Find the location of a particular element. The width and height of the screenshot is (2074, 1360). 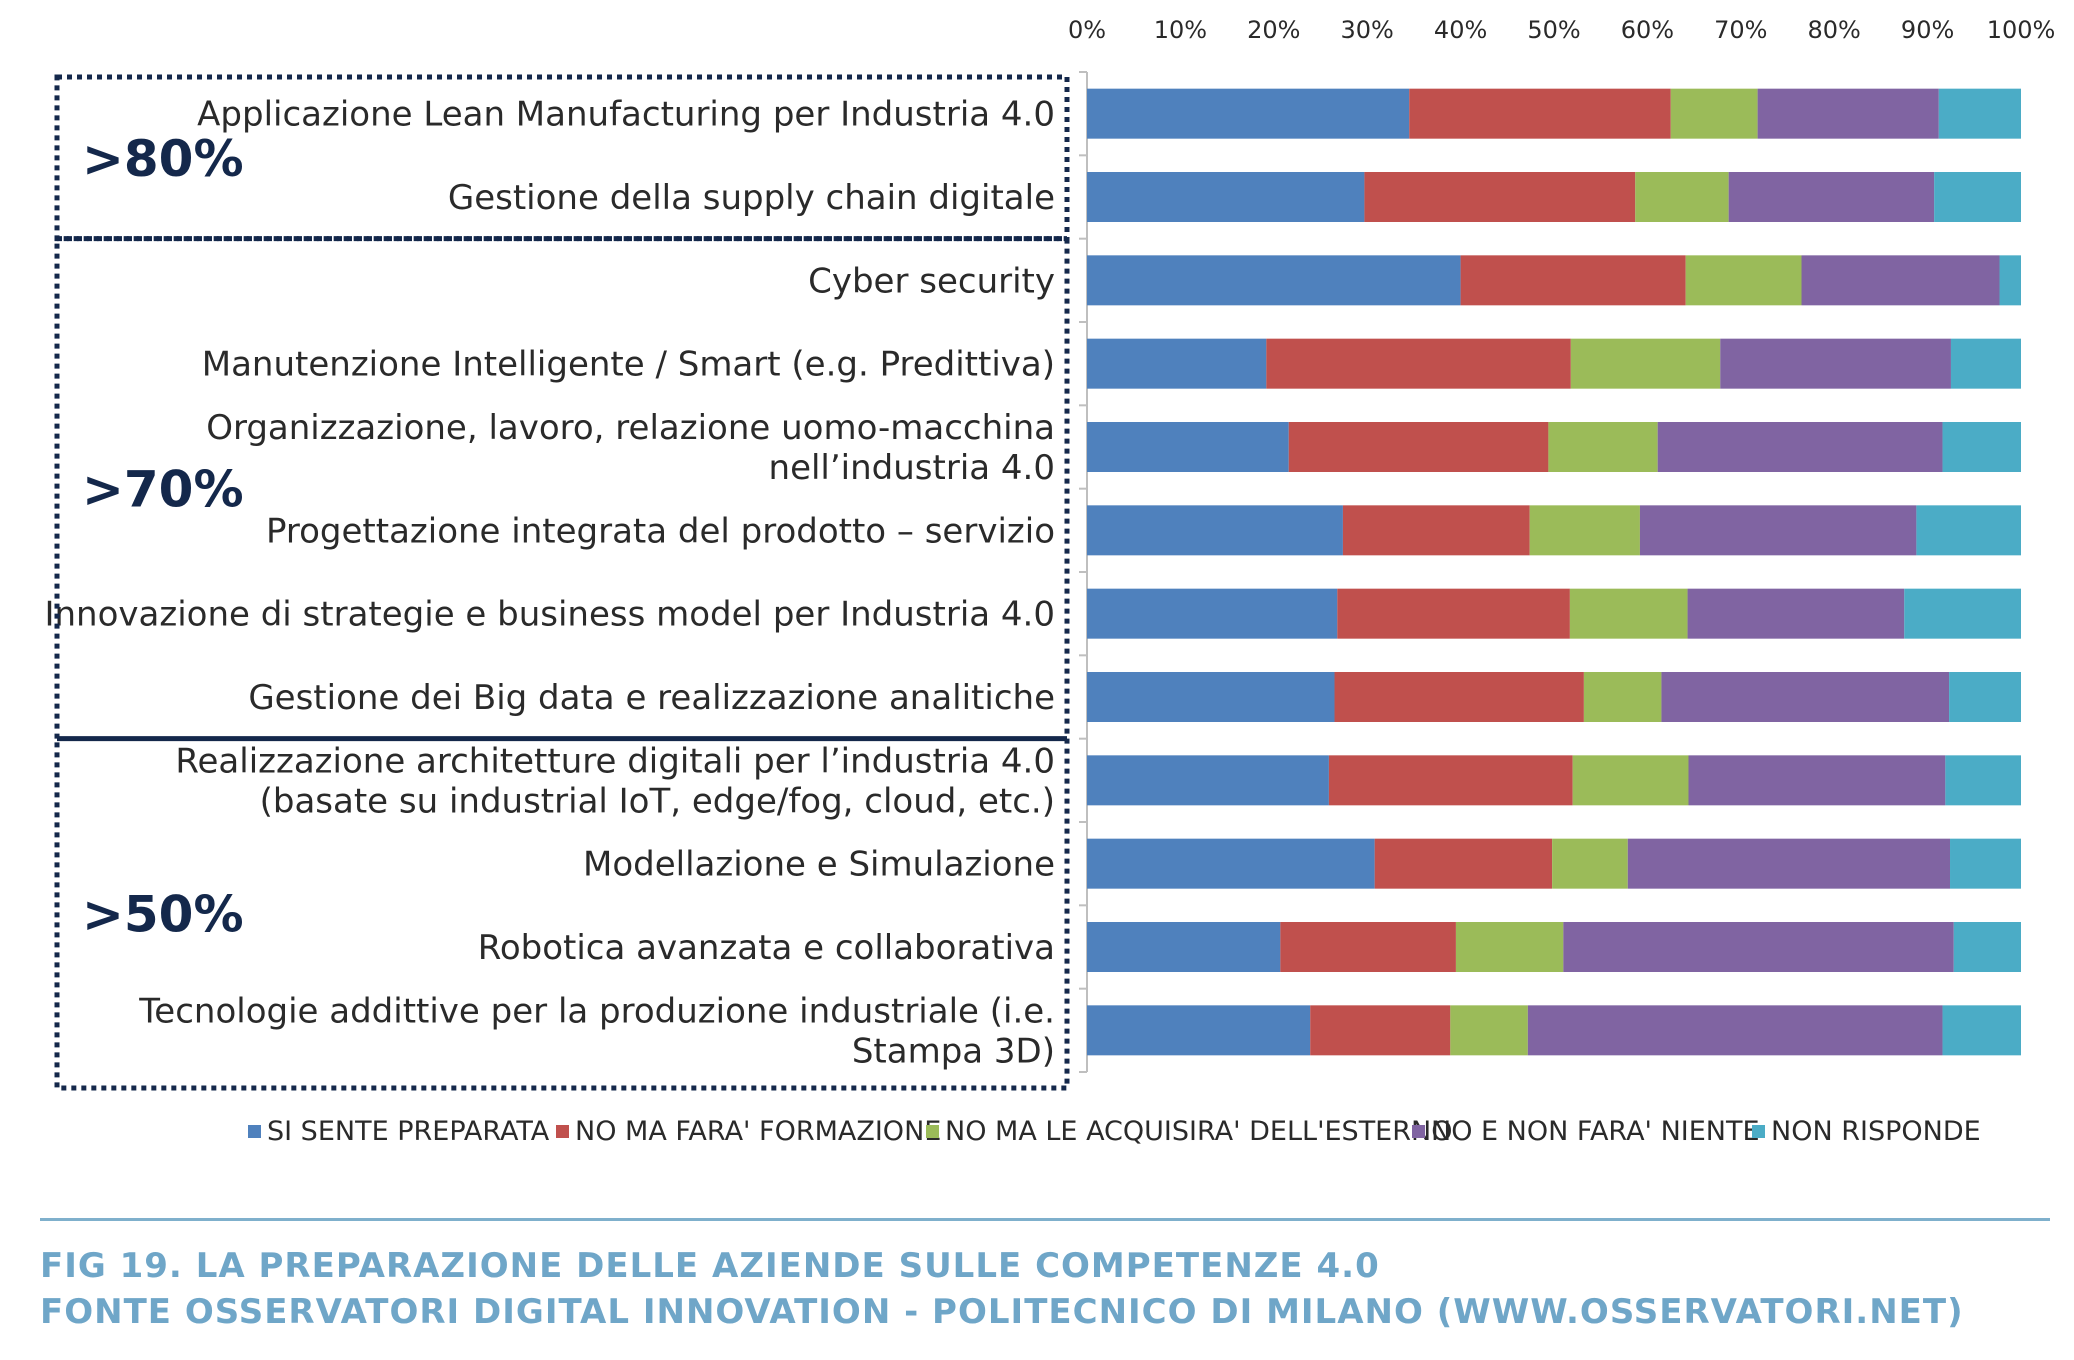

legend-label: NON RISPONDE is located at coordinates (1876, 1131).